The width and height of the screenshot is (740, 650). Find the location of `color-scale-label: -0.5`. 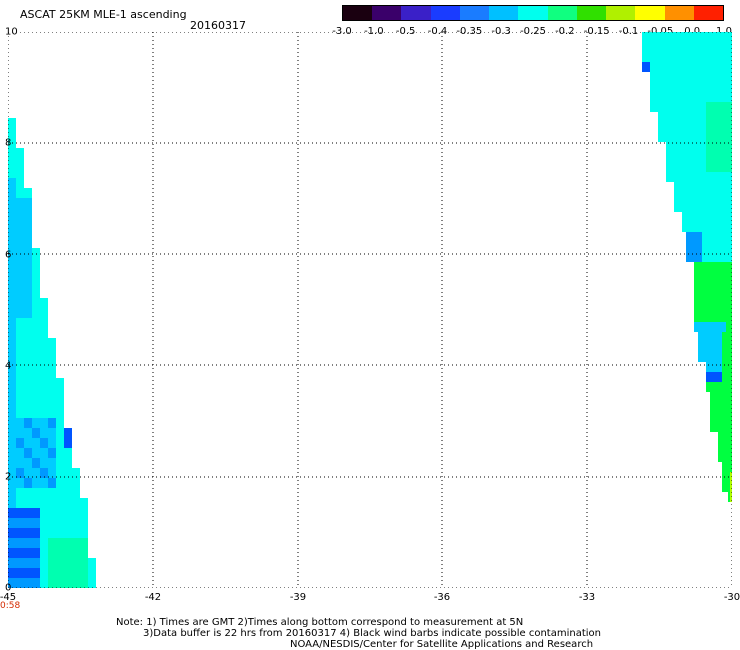

color-scale-label: -0.5 is located at coordinates (405, 31).